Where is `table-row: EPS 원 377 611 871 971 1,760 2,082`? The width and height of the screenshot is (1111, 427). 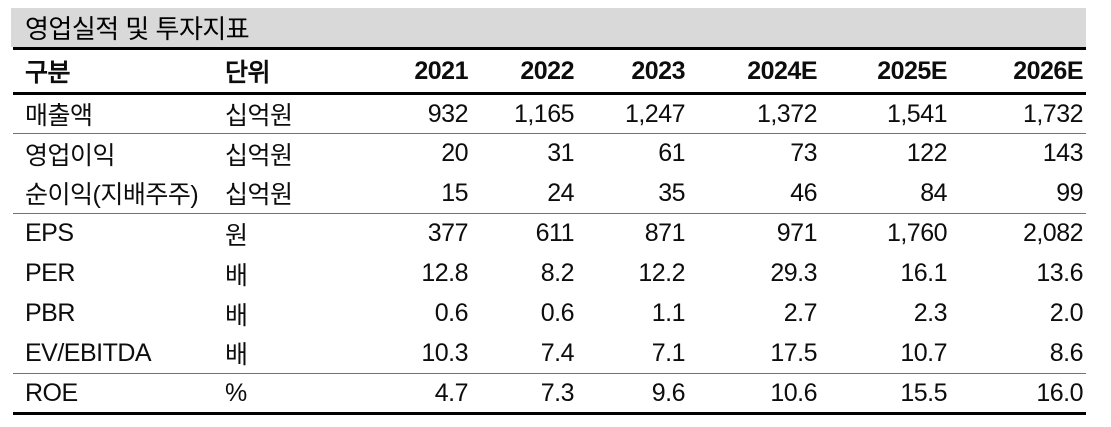
table-row: EPS 원 377 611 871 971 1,760 2,082 is located at coordinates (549, 234).